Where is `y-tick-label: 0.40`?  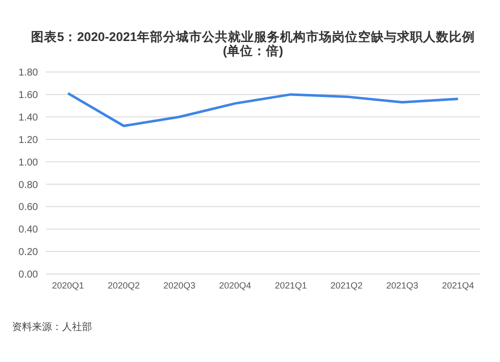 y-tick-label: 0.40 is located at coordinates (28, 230).